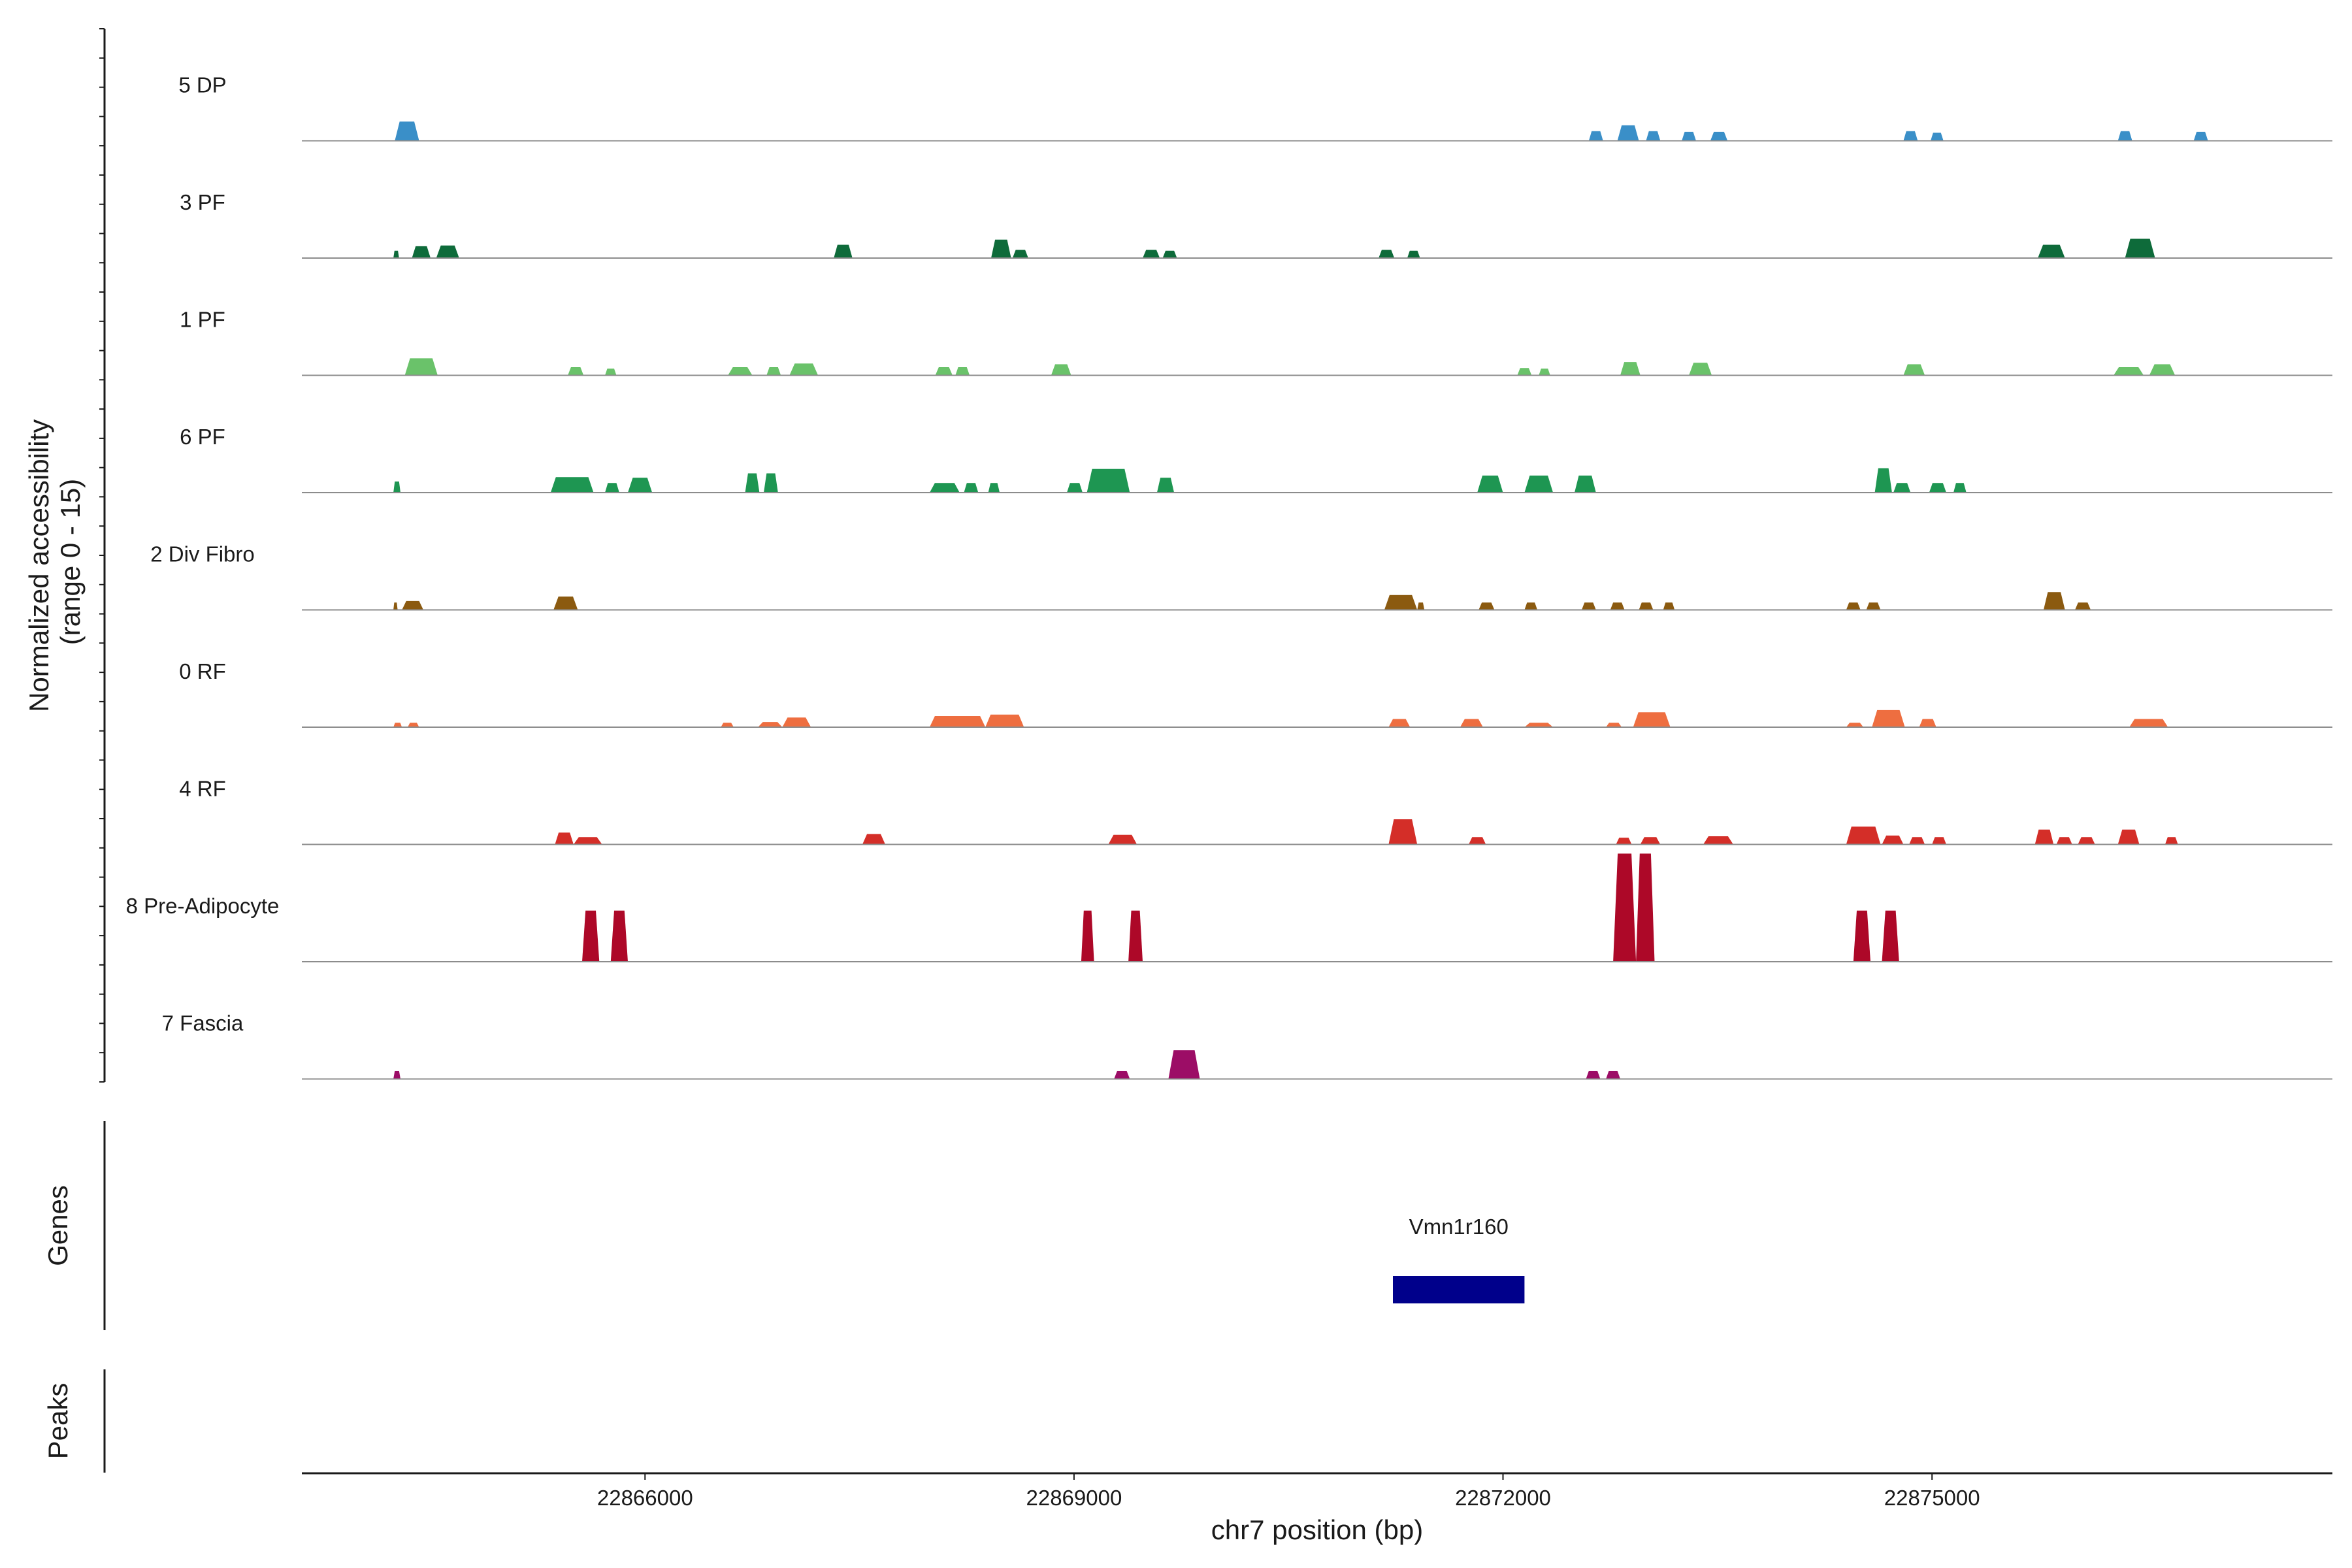 The width and height of the screenshot is (2352, 1568). Describe the element at coordinates (203, 1023) in the screenshot. I see `track-label-7-fascia: 7 Fascia` at that location.